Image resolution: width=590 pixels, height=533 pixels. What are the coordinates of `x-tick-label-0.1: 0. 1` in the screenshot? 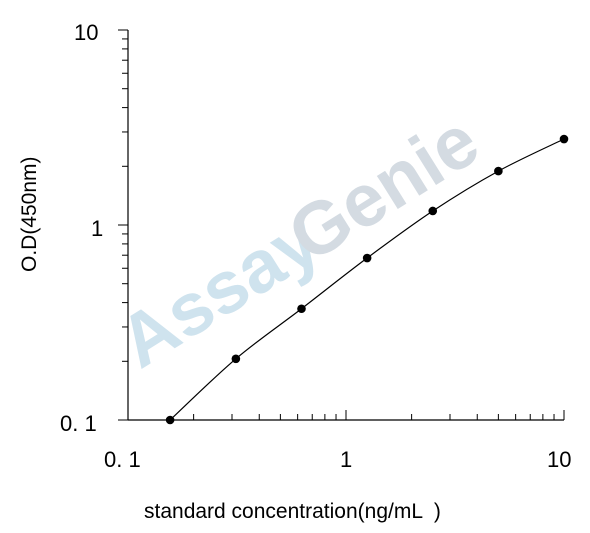 It's located at (122, 459).